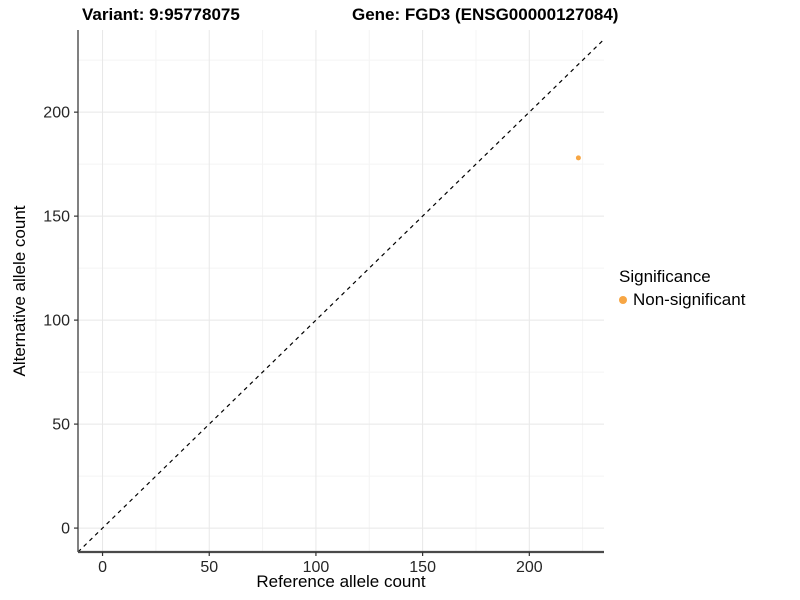 The width and height of the screenshot is (800, 600). I want to click on x-tick-label: 150, so click(422, 567).